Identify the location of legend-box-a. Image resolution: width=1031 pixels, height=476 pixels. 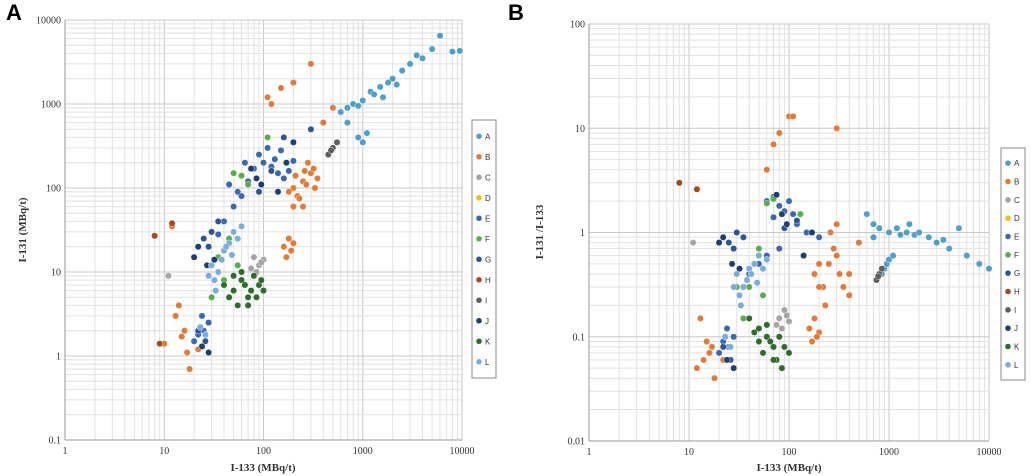
(484, 249).